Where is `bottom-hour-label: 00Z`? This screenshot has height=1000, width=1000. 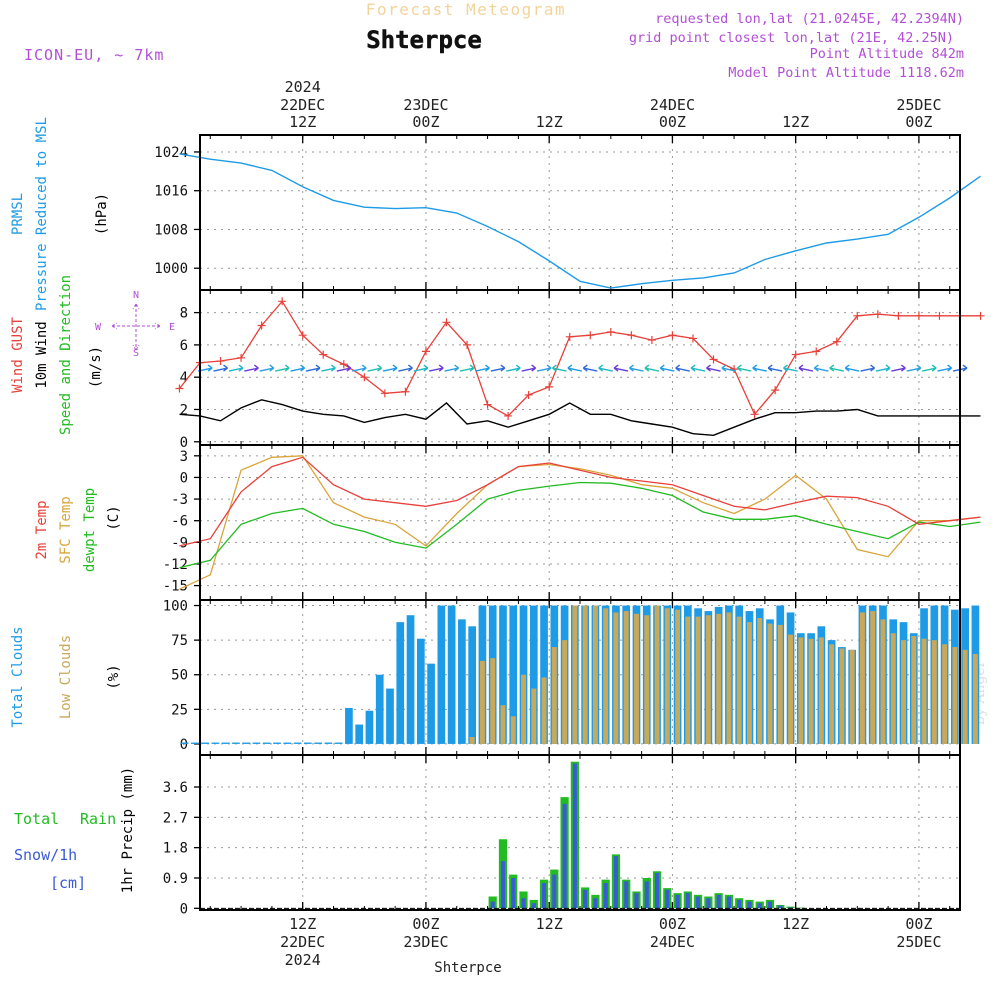
bottom-hour-label: 00Z is located at coordinates (918, 924).